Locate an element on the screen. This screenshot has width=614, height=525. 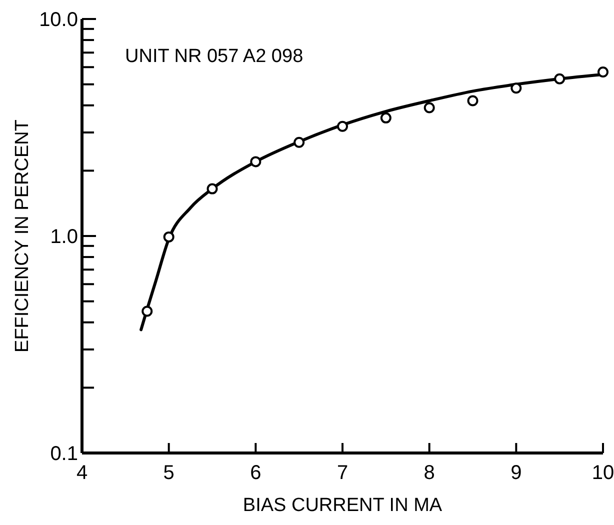
x-tick-label: 7 is located at coordinates (342, 473).